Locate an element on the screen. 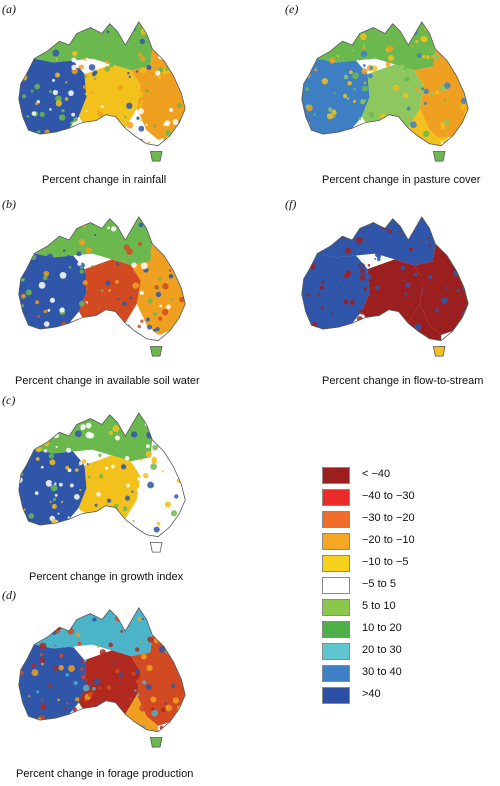 This screenshot has width=500, height=786. legend-label: −5 to 5 is located at coordinates (379, 584).